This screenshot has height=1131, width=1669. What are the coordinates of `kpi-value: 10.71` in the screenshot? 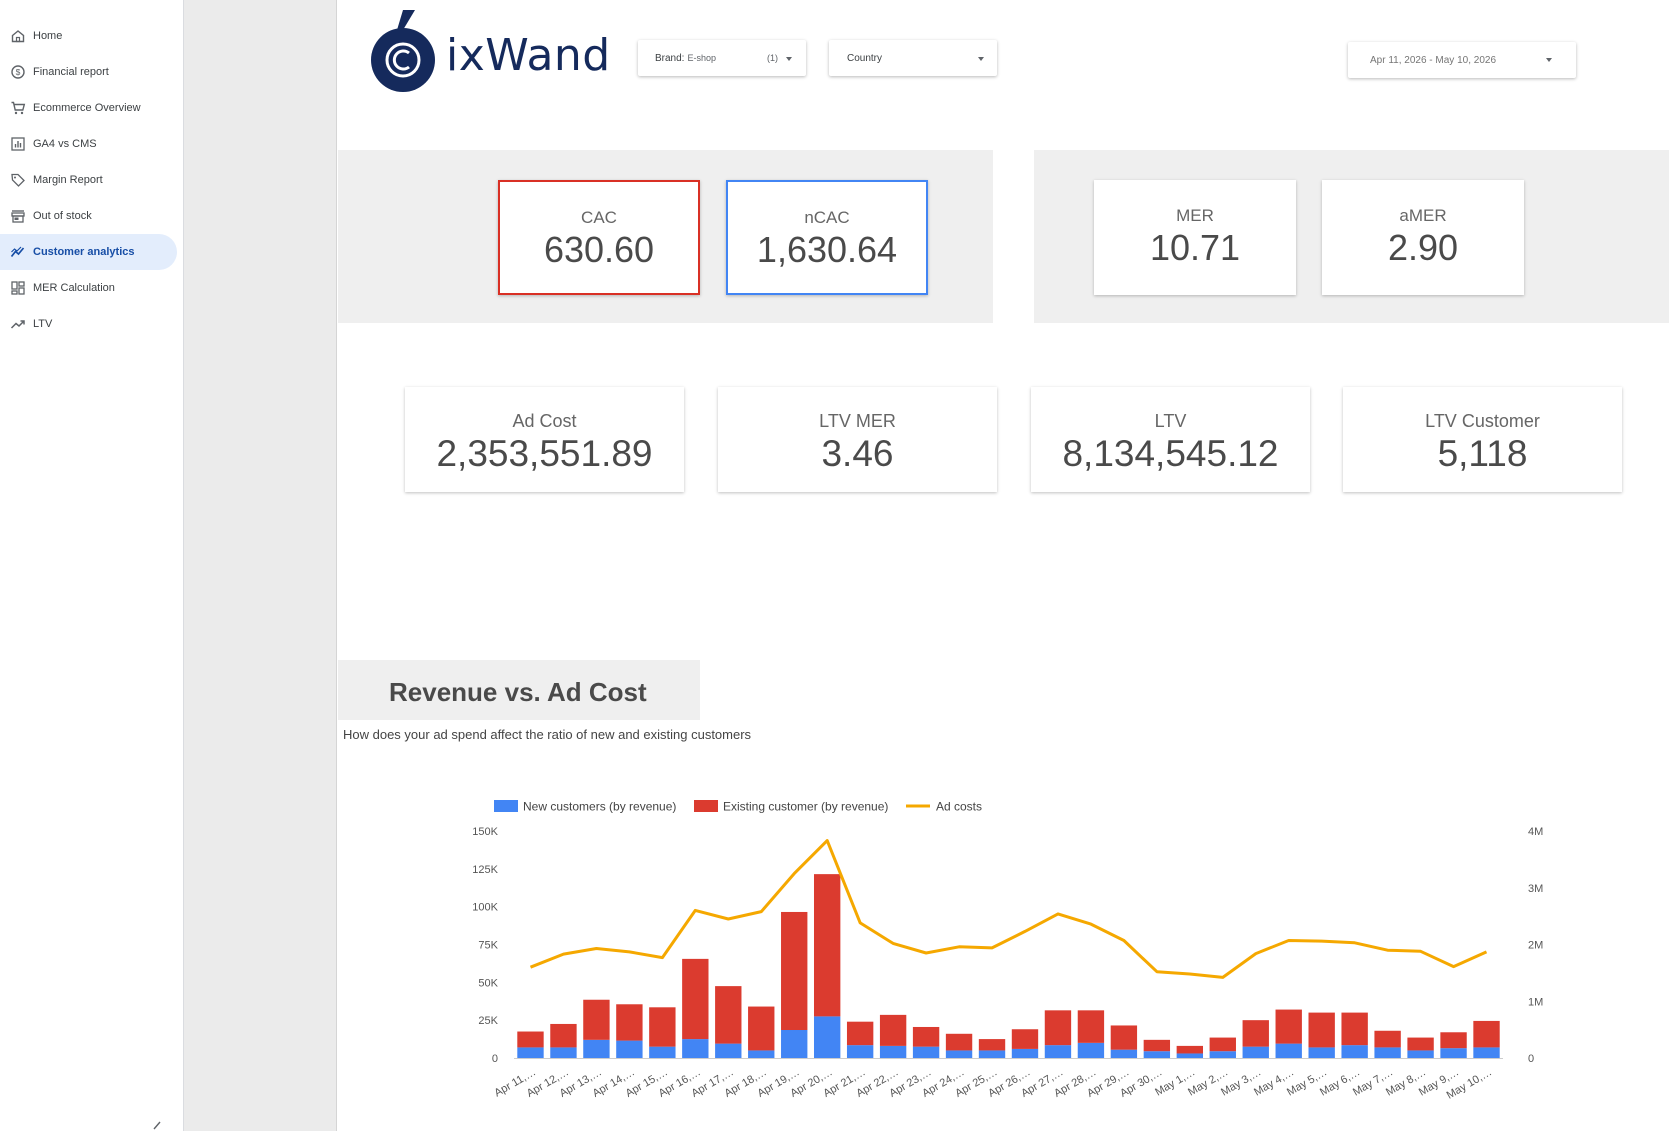 It's located at (1195, 247).